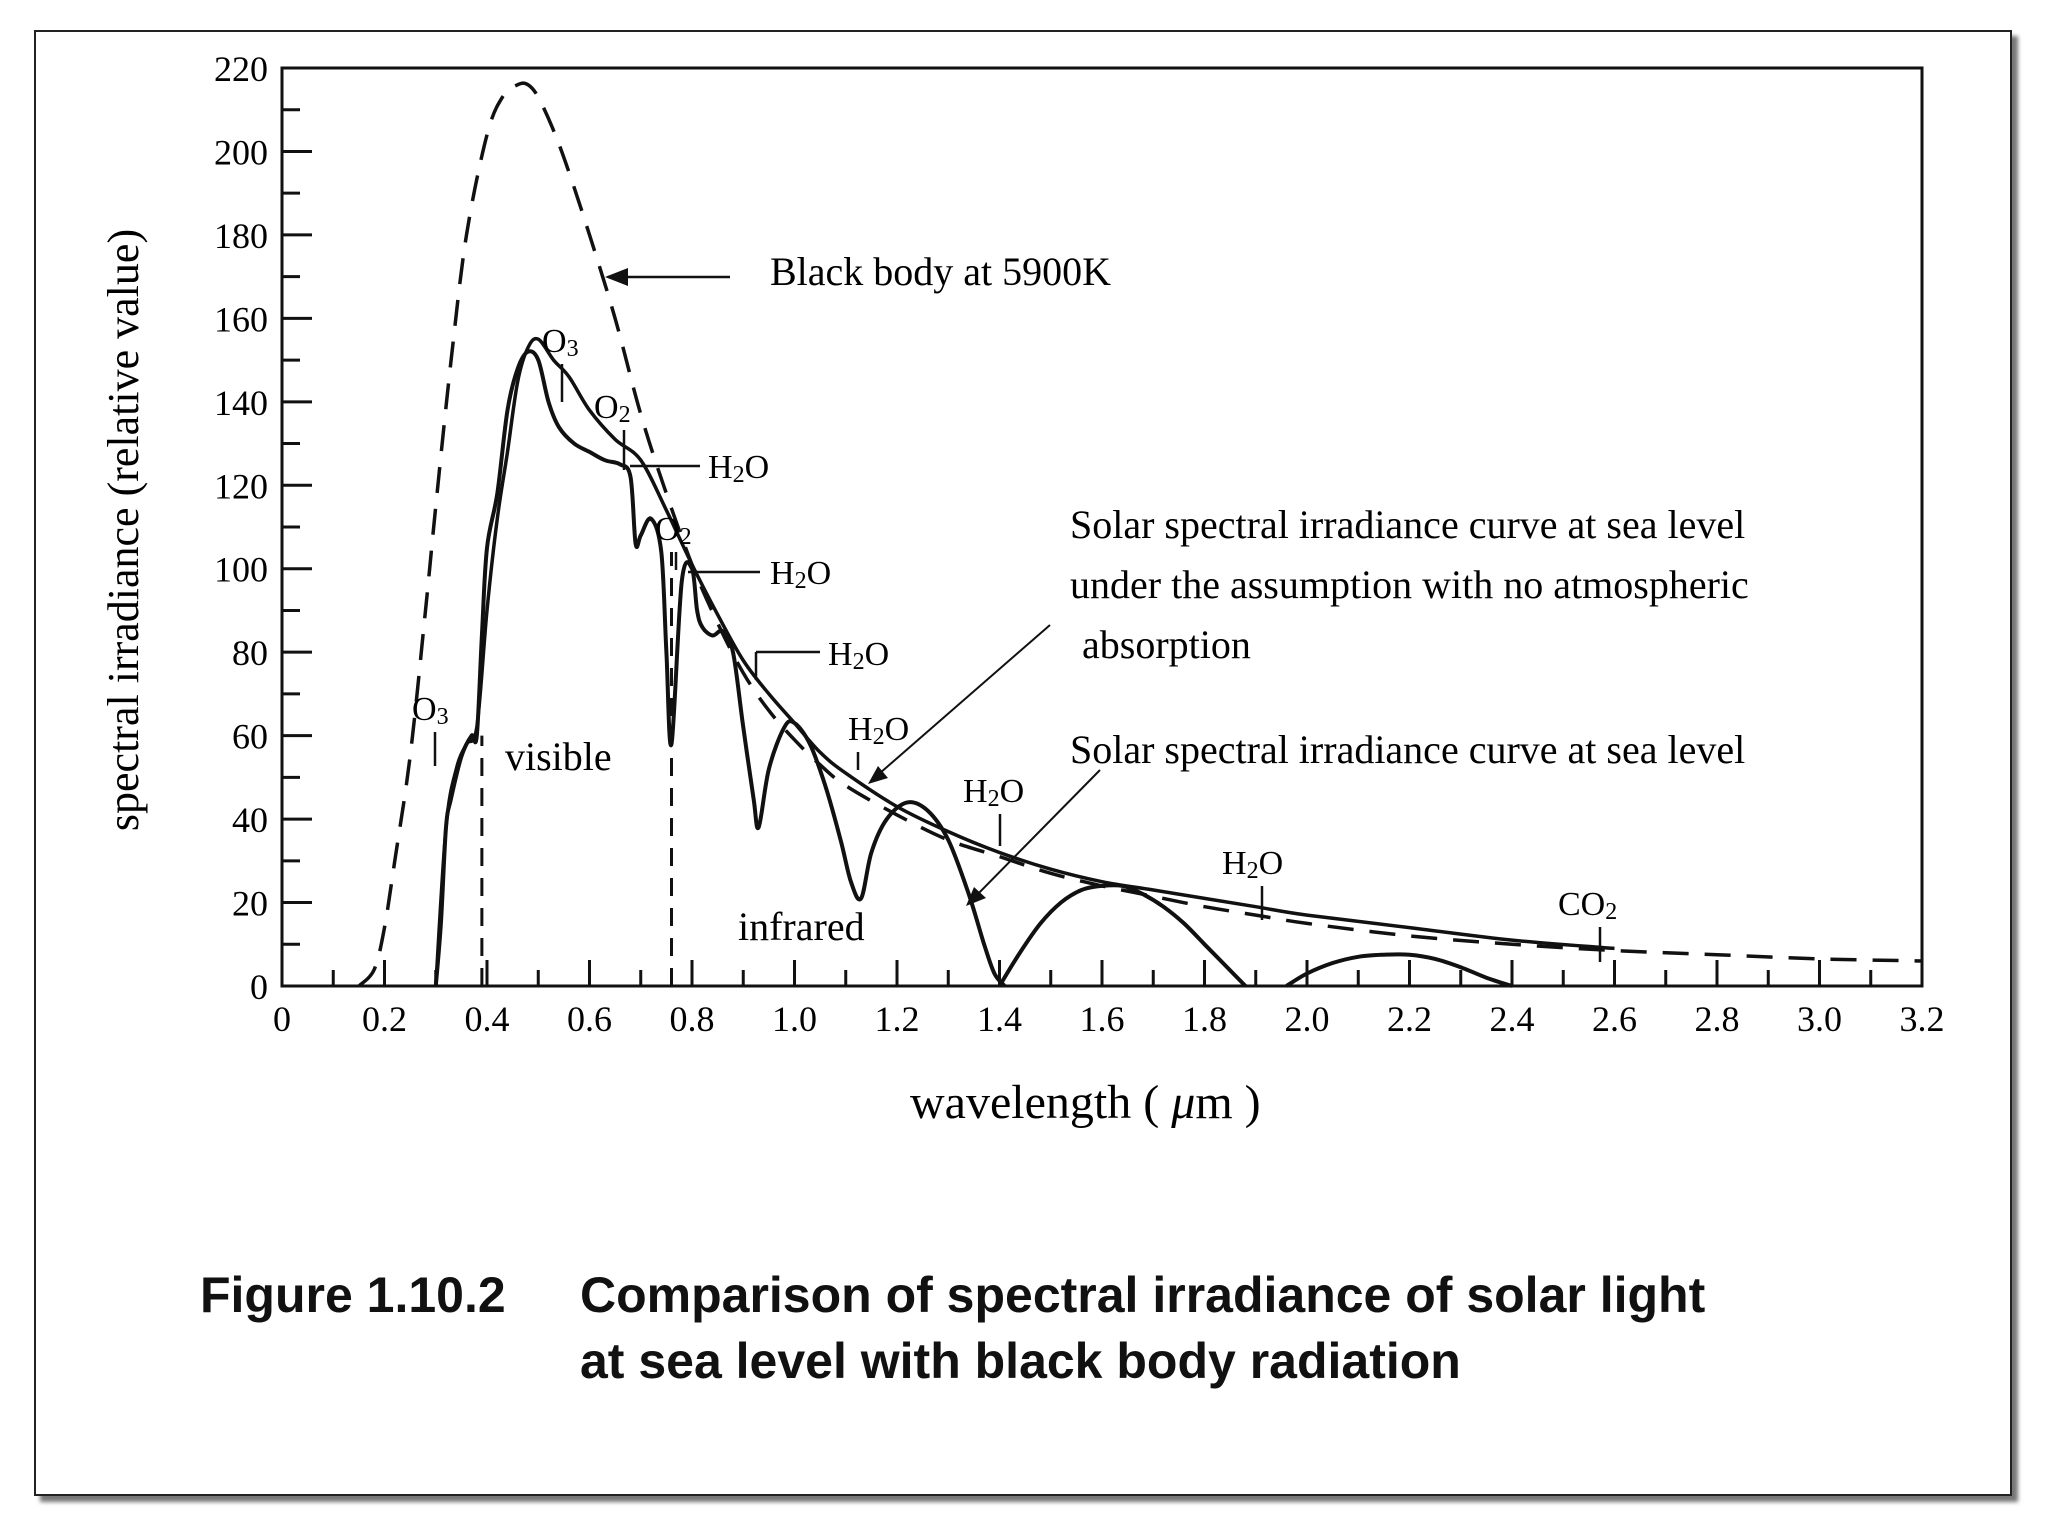  I want to click on y-tick-label: 220, so click(241, 69).